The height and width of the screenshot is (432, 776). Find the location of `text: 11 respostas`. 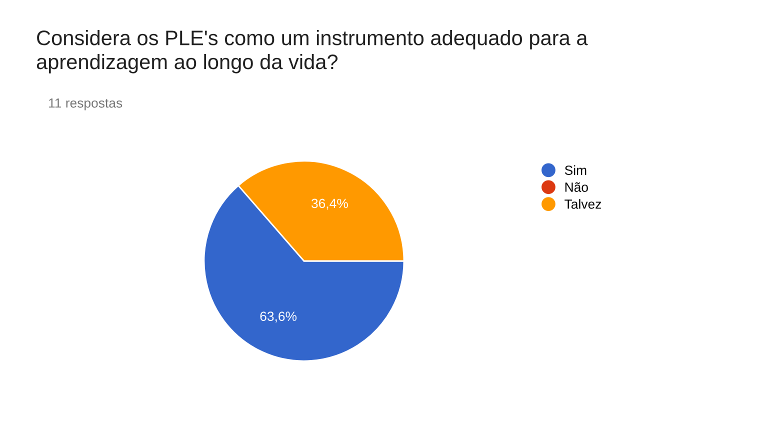

text: 11 respostas is located at coordinates (85, 104).